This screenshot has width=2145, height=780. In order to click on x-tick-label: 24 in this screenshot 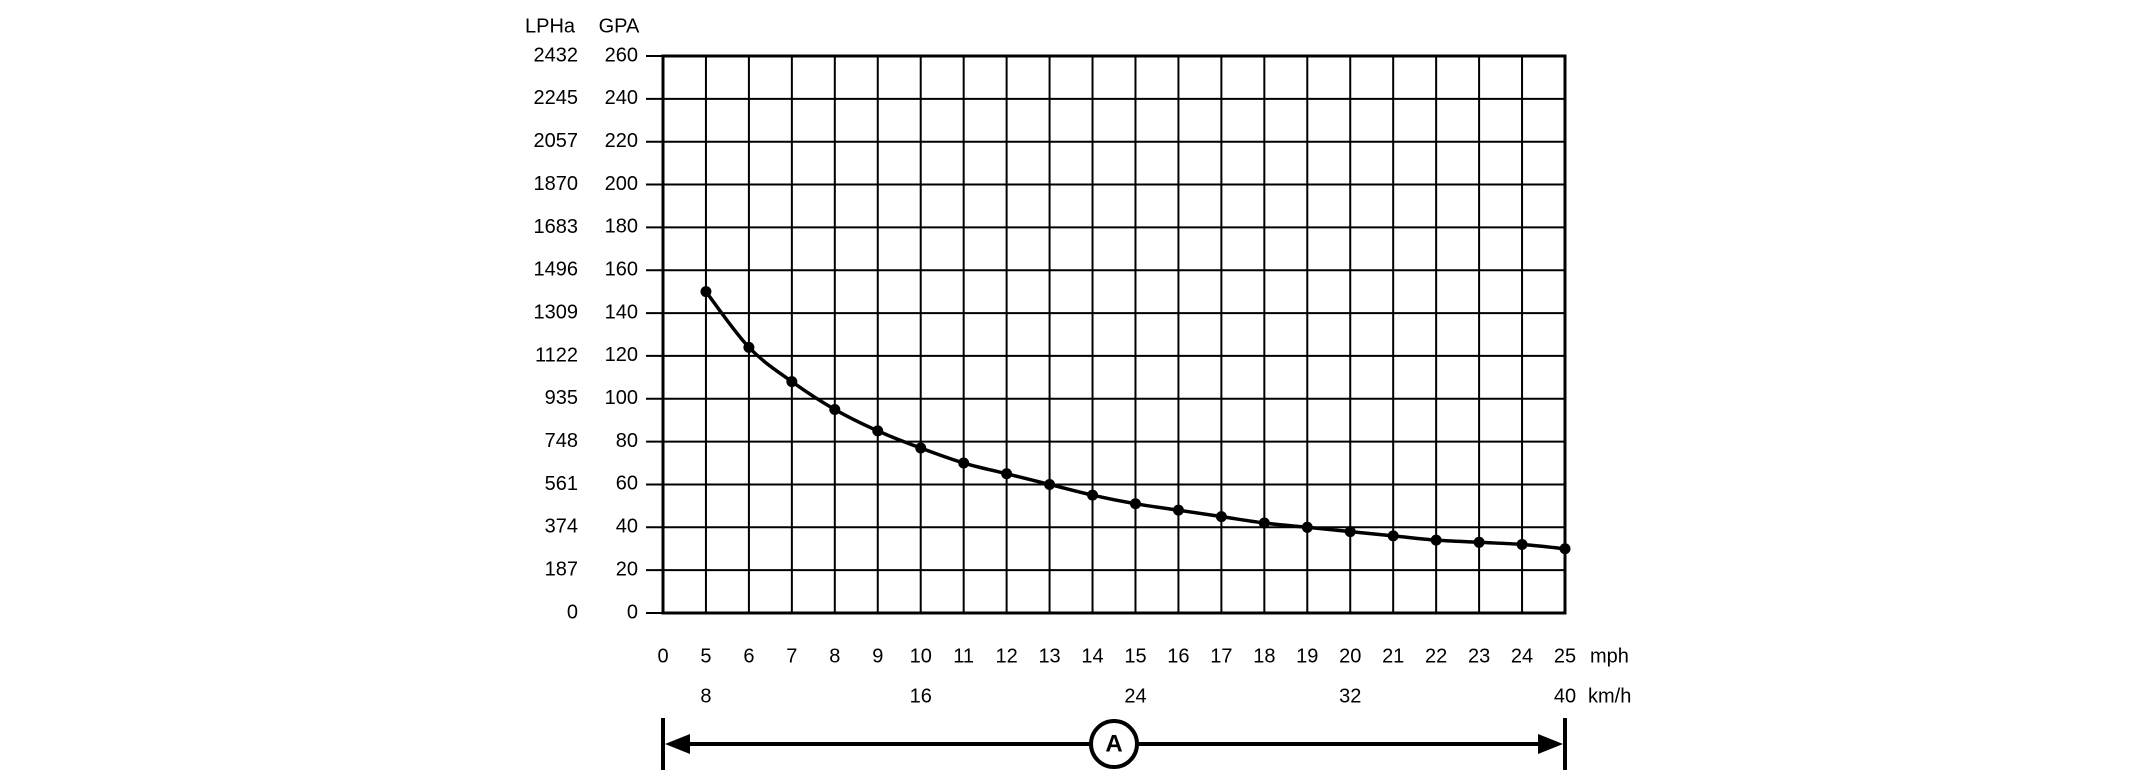, I will do `click(1522, 656)`.